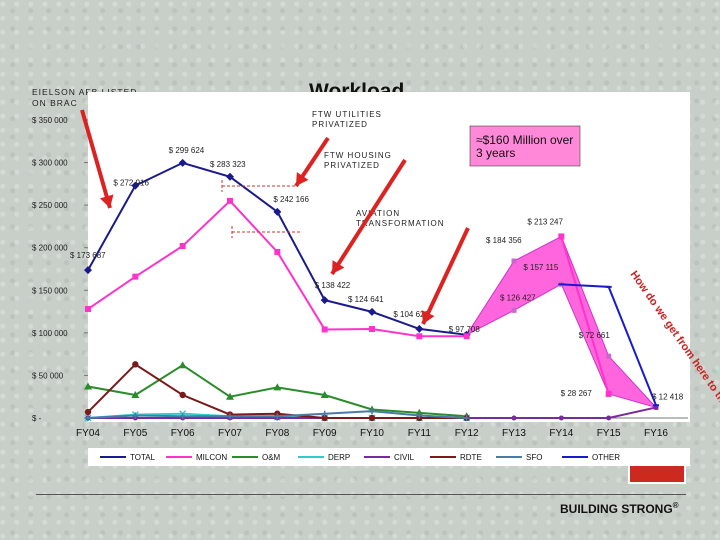 This screenshot has height=540, width=720. What do you see at coordinates (595, 335) in the screenshot?
I see `data-label: $ 72 661` at bounding box center [595, 335].